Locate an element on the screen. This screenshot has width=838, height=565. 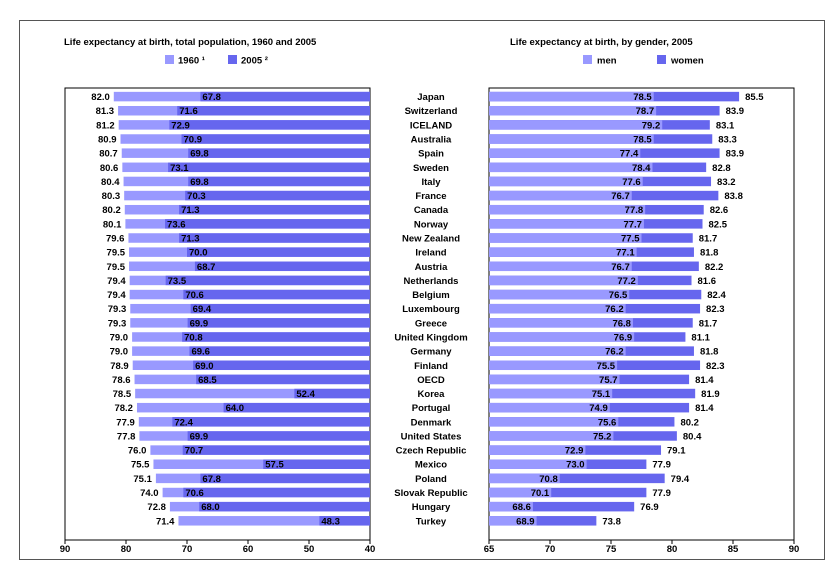
country-label: Canada is located at coordinates (431, 210).